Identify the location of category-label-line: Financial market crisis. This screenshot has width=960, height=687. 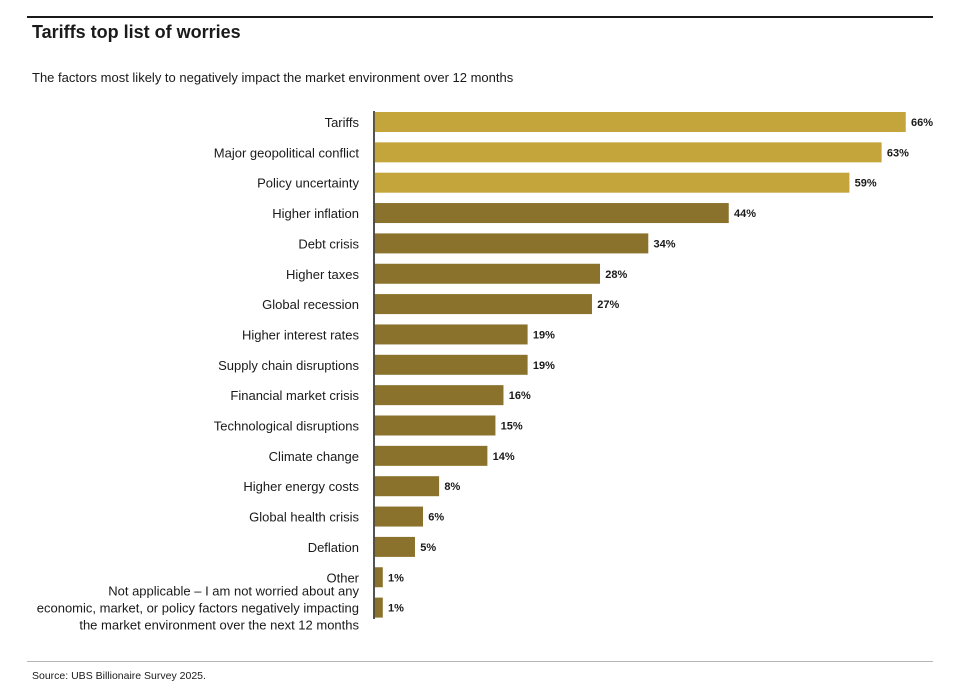
(294, 395).